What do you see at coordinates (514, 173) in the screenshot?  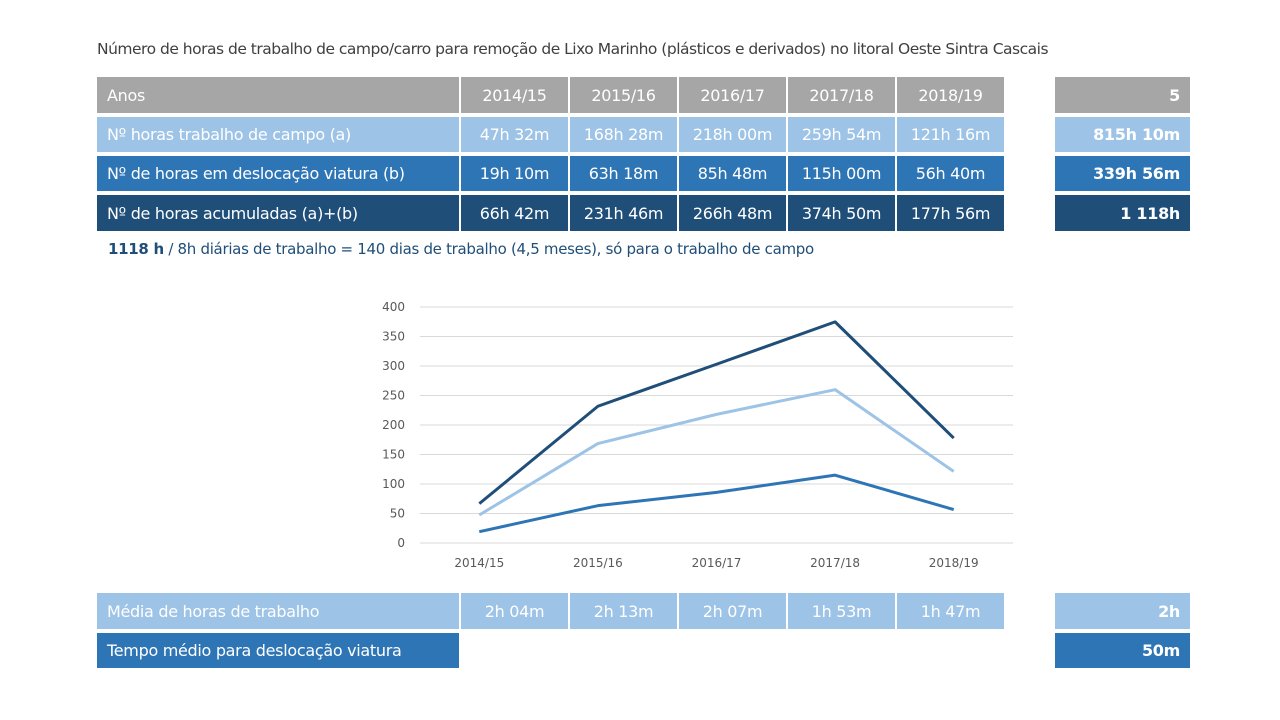 I see `row-value: 19h 10m` at bounding box center [514, 173].